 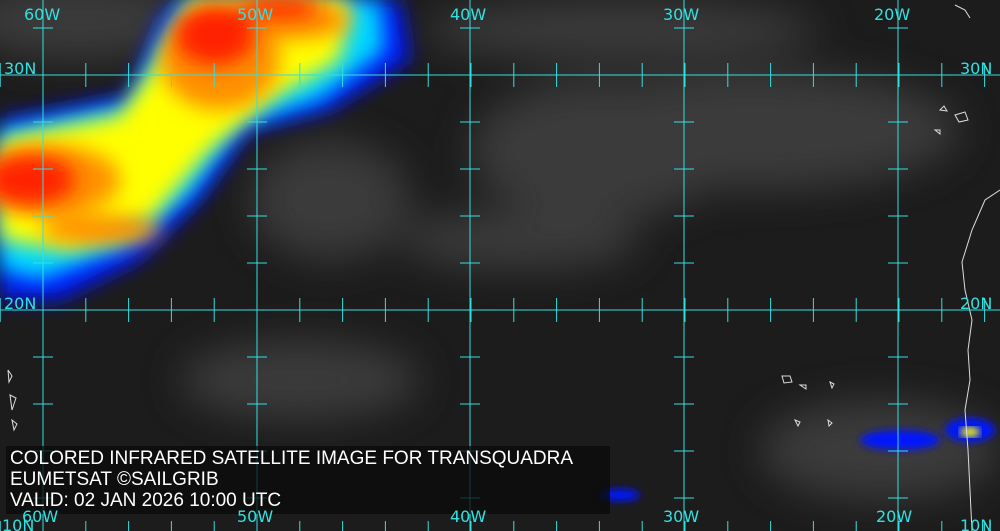 I want to click on lon-label-top: 40W, so click(x=468, y=14).